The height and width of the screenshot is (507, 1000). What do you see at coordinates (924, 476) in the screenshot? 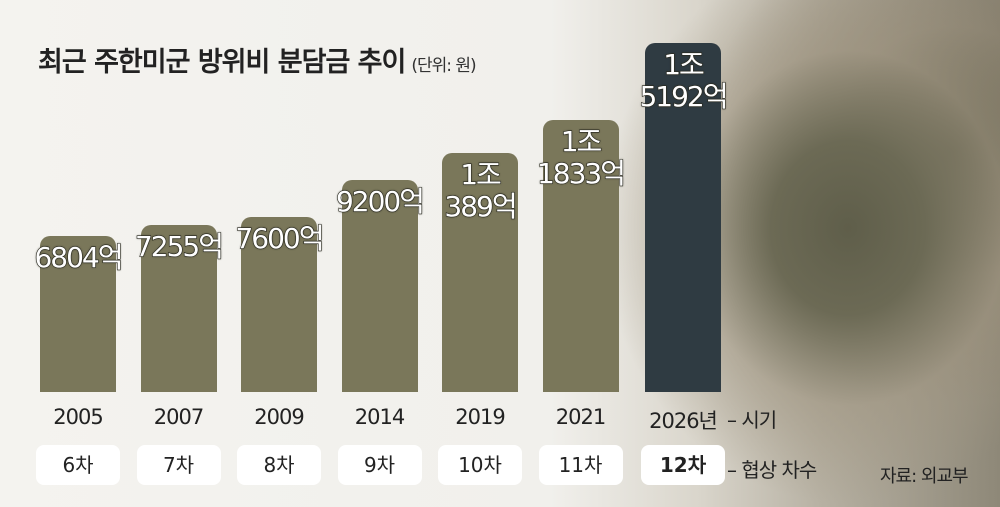
I see `source: 자료: 외교부` at bounding box center [924, 476].